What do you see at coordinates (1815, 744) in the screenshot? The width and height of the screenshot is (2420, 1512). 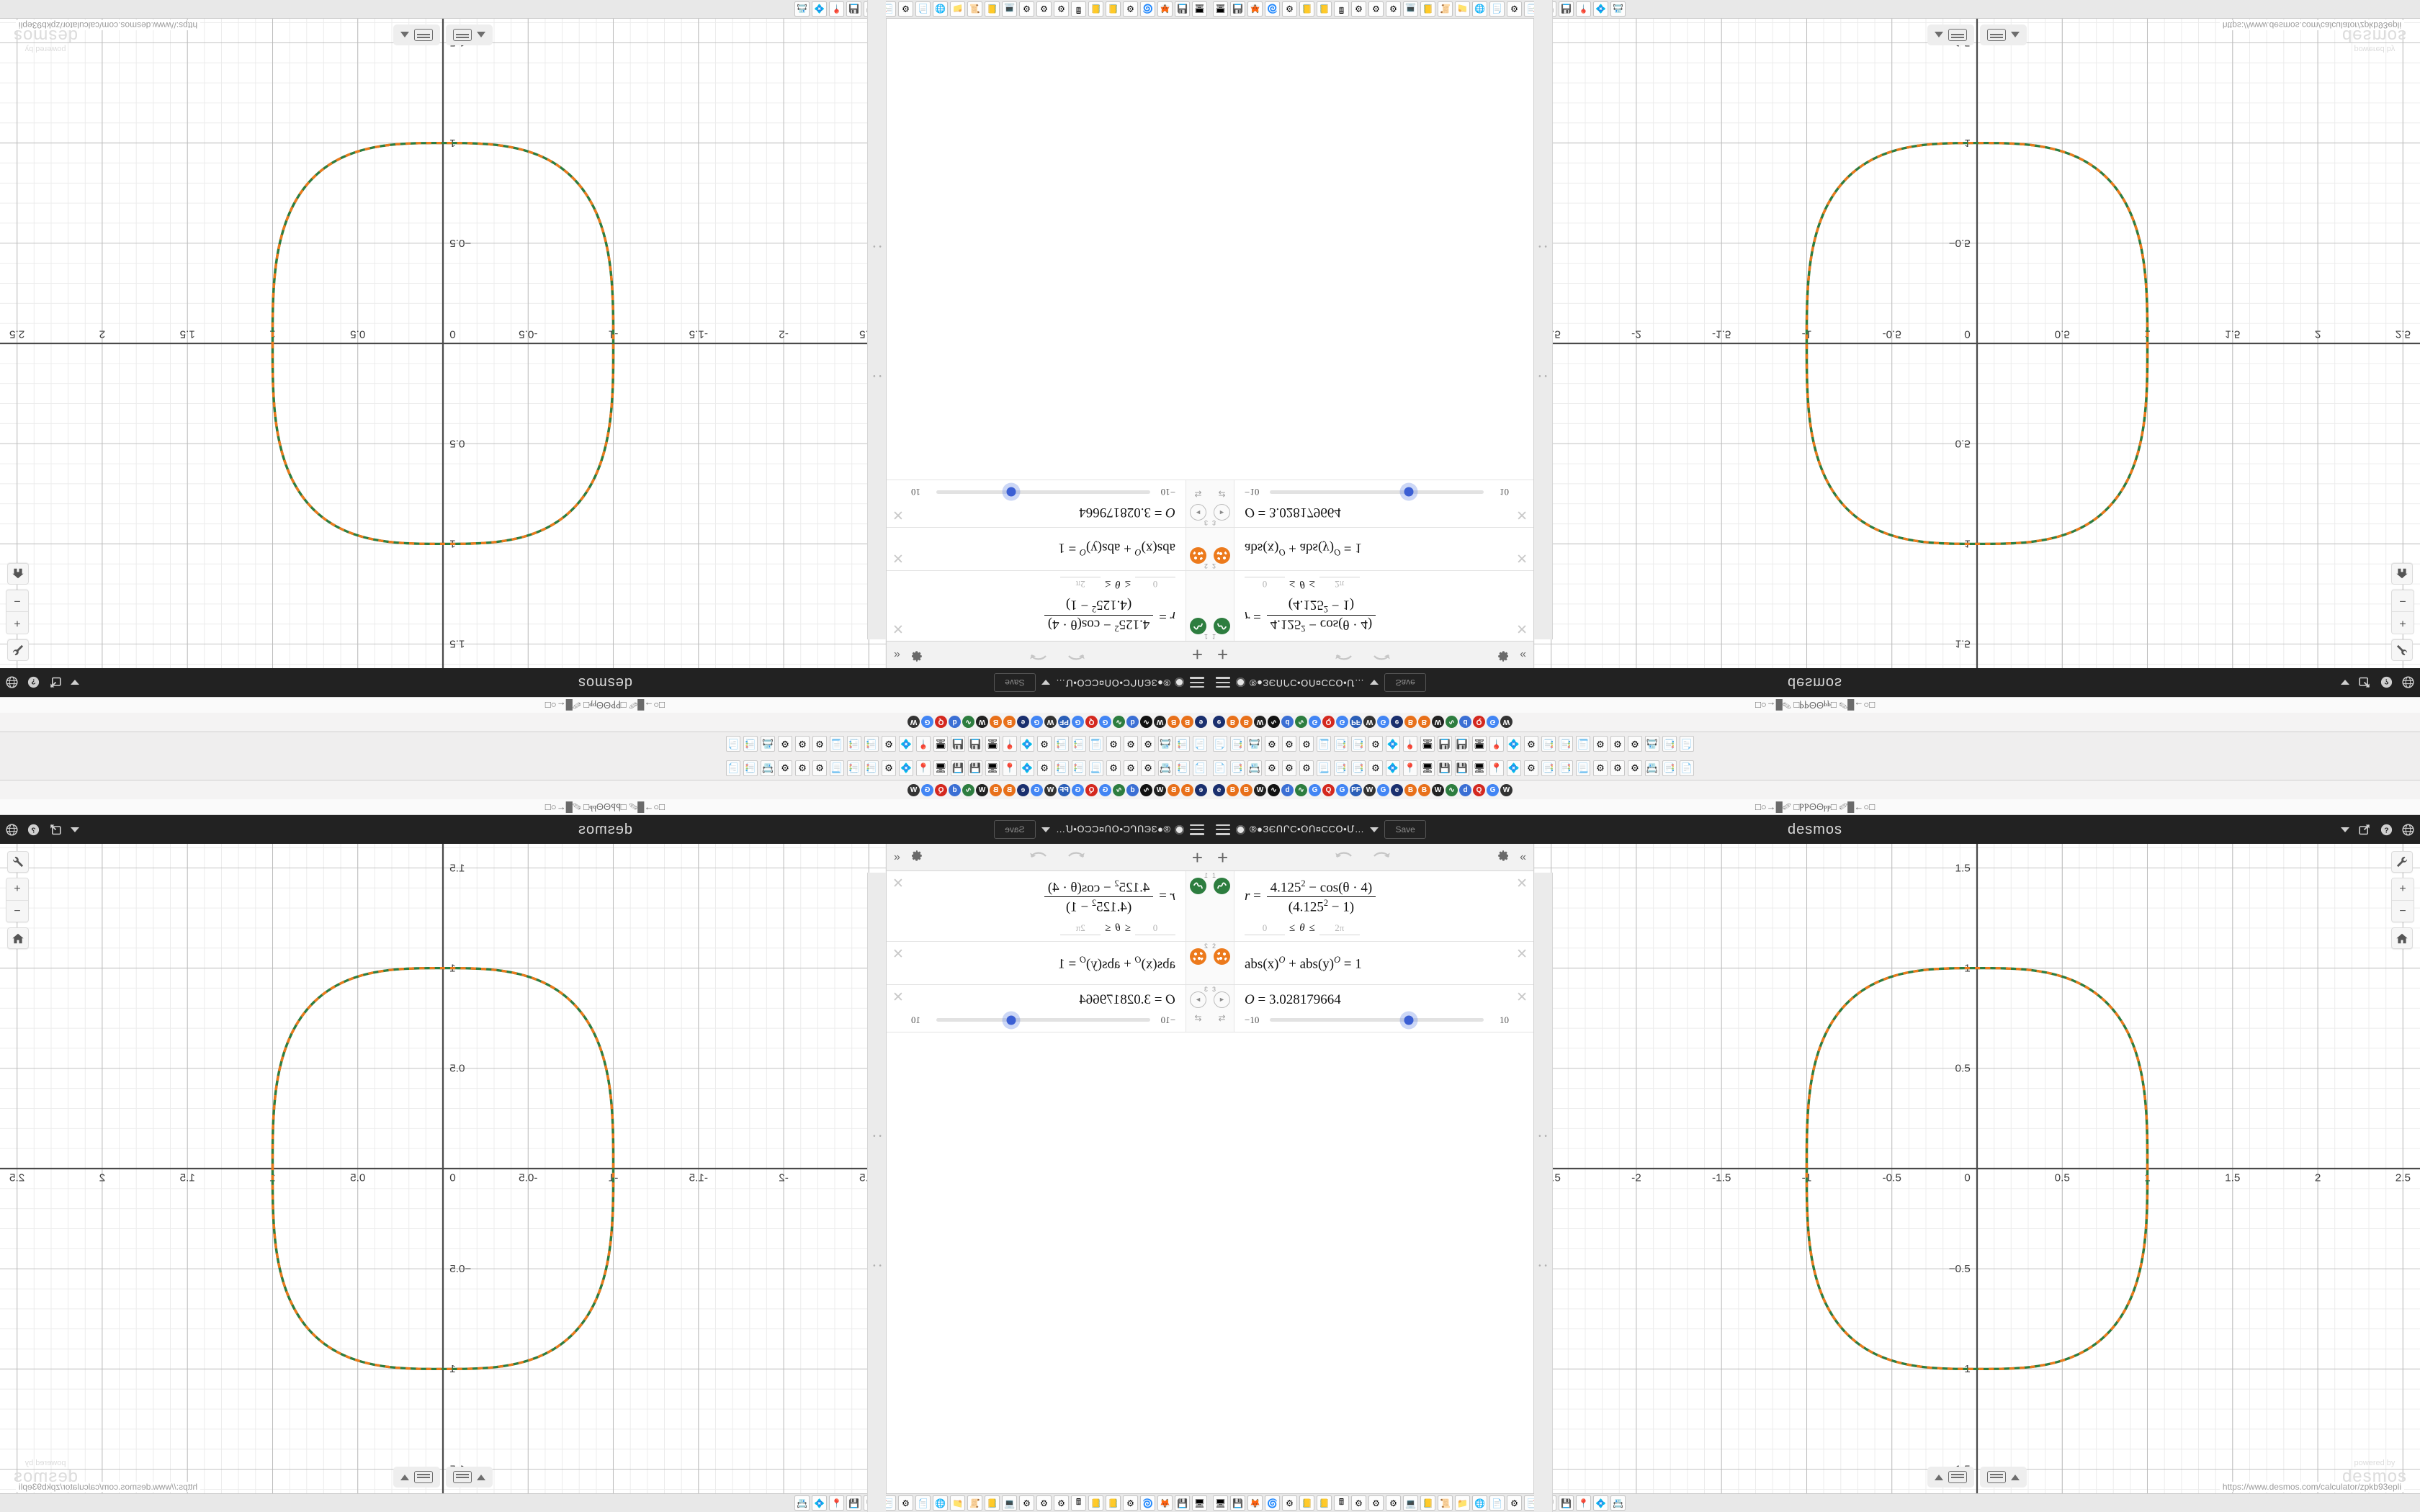 I see `browser-bookmarks-bar: 📄 📑 📇 ⚙ ⚙ ⚙ 📃 📑 📑 ⚙ 💠 📍 🖥 💾 💾 🖥 📍 💠 ⚙ 📑 📑 📃 ⚙ ⚙ ⚙ 📇 📑 📄` at bounding box center [1815, 744].